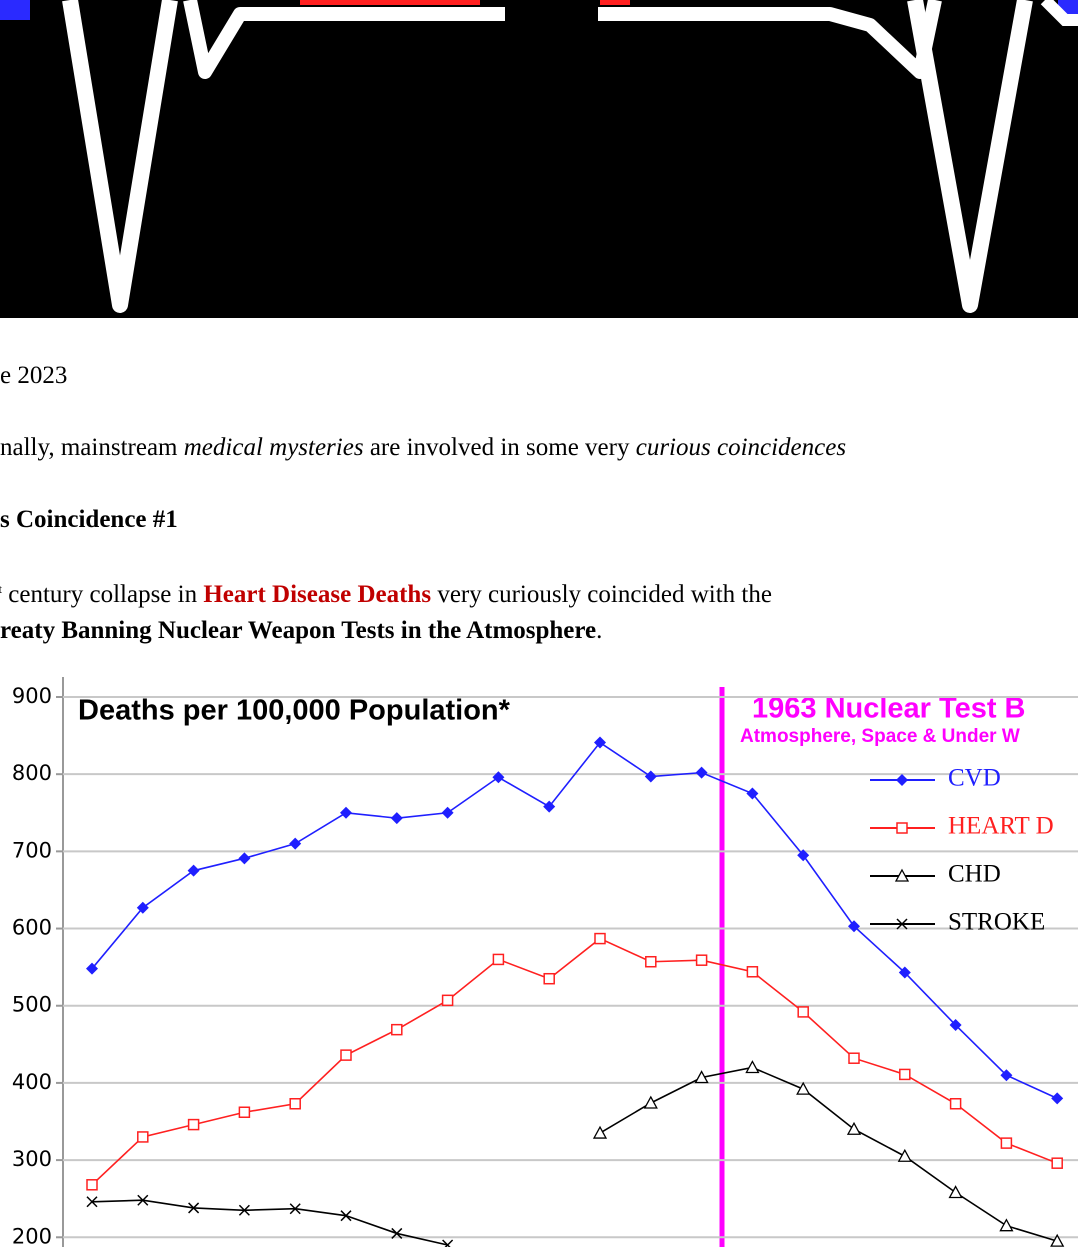  I want to click on text: nally, mainstream, so click(92, 447).